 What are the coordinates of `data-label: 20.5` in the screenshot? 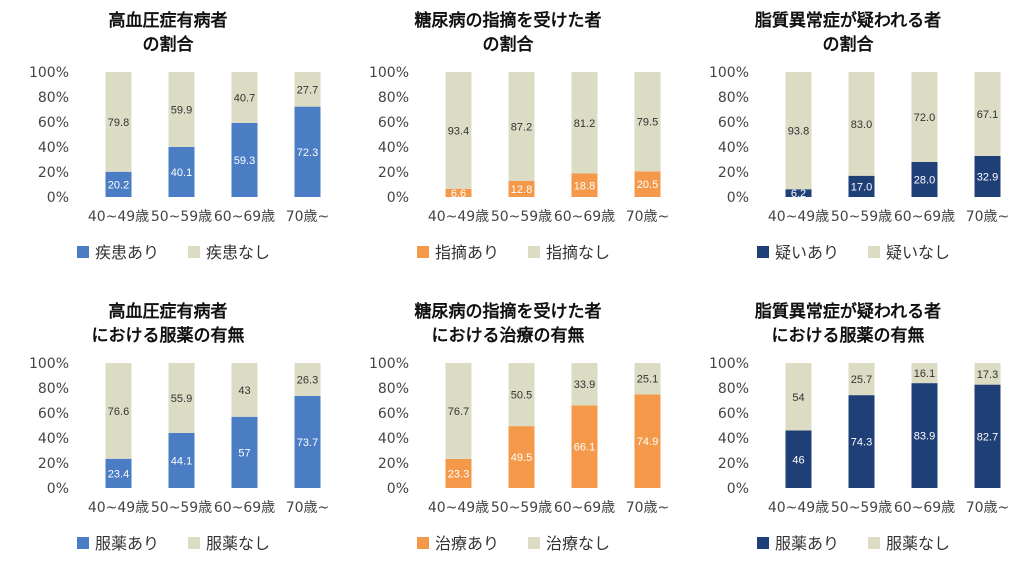 It's located at (647, 185).